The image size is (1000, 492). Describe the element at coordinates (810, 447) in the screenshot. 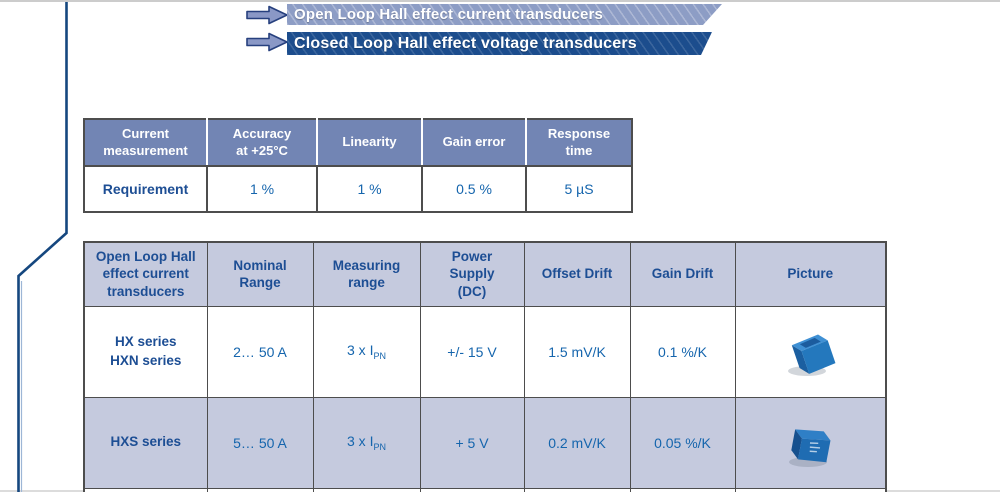

I see `hxs-product-photo` at that location.